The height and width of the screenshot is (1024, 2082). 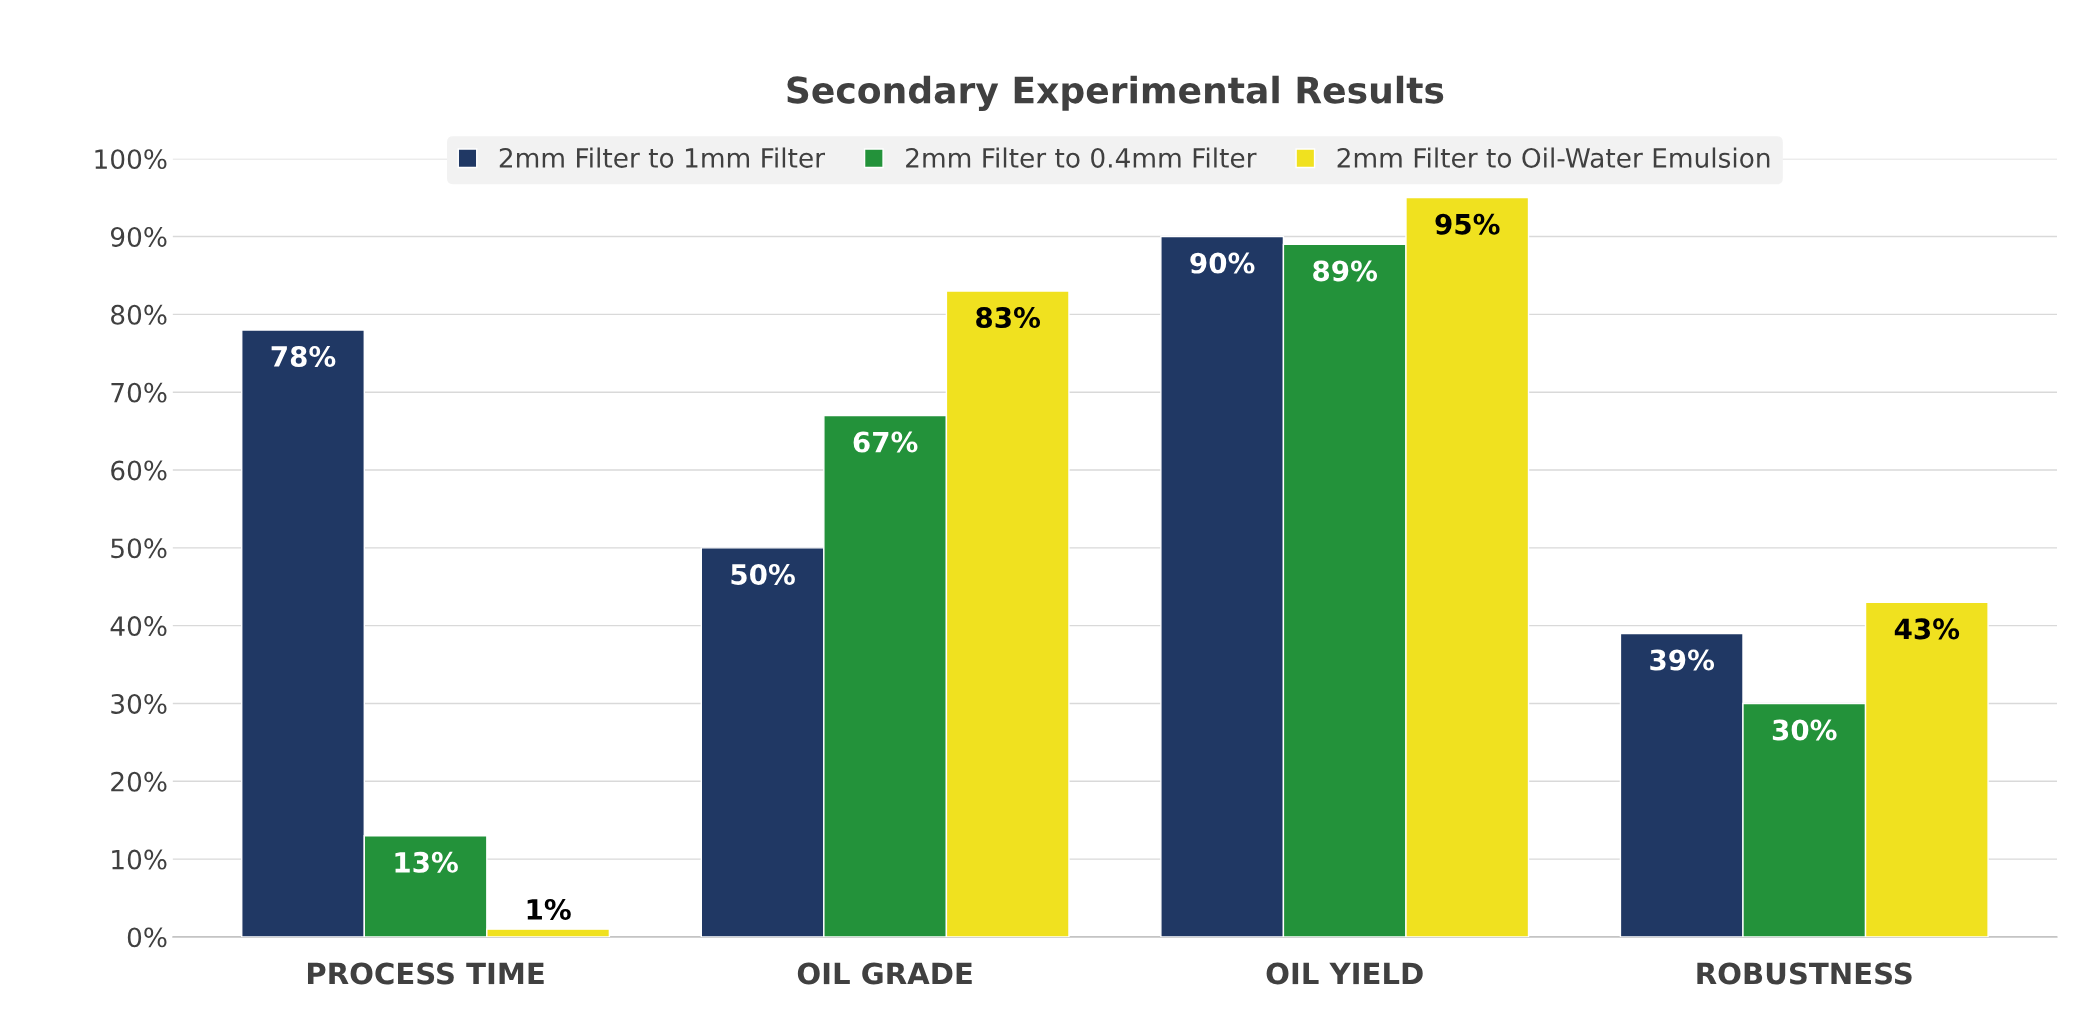 I want to click on data-label: 90%, so click(x=1222, y=263).